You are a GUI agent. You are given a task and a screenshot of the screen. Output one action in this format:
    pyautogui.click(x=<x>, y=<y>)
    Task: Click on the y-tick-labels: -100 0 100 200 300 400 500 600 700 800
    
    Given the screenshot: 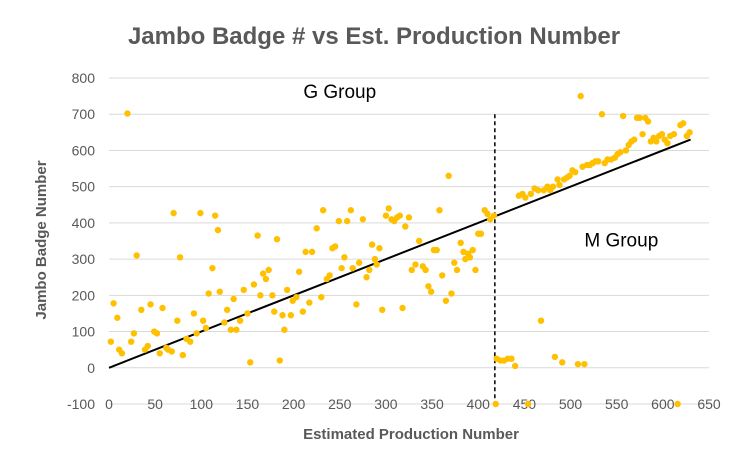 What is the action you would take?
    pyautogui.click(x=81, y=241)
    